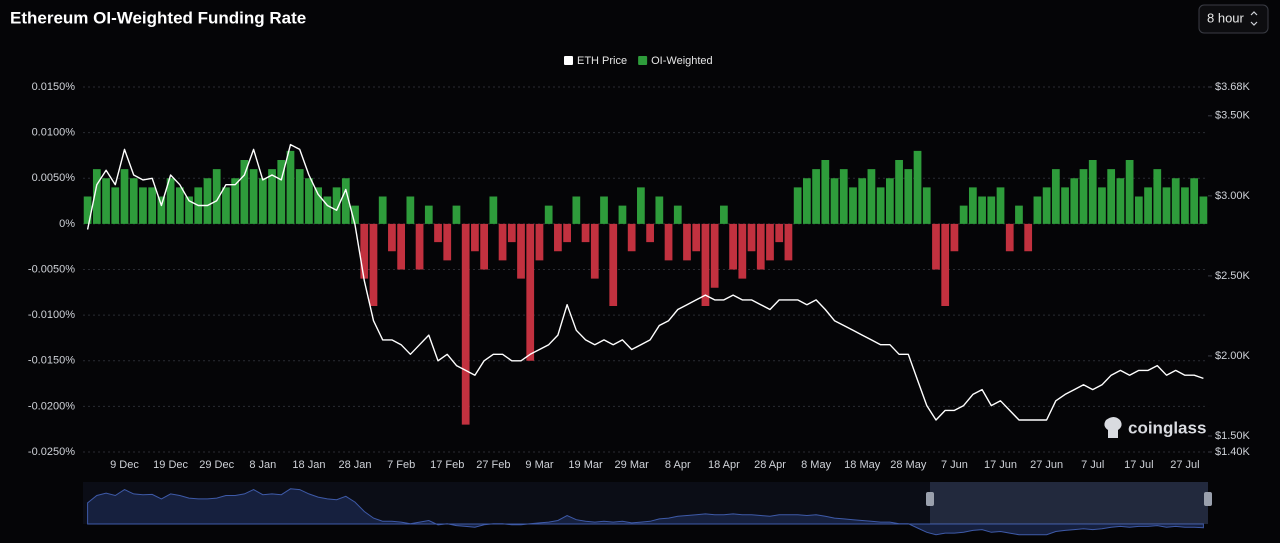 Image resolution: width=1280 pixels, height=543 pixels. Describe the element at coordinates (645, 512) in the screenshot. I see `navigator-area` at that location.